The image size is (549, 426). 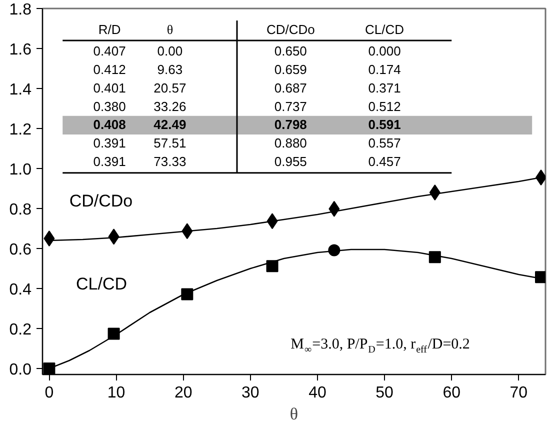 What do you see at coordinates (170, 143) in the screenshot?
I see `annotation: 57.51` at bounding box center [170, 143].